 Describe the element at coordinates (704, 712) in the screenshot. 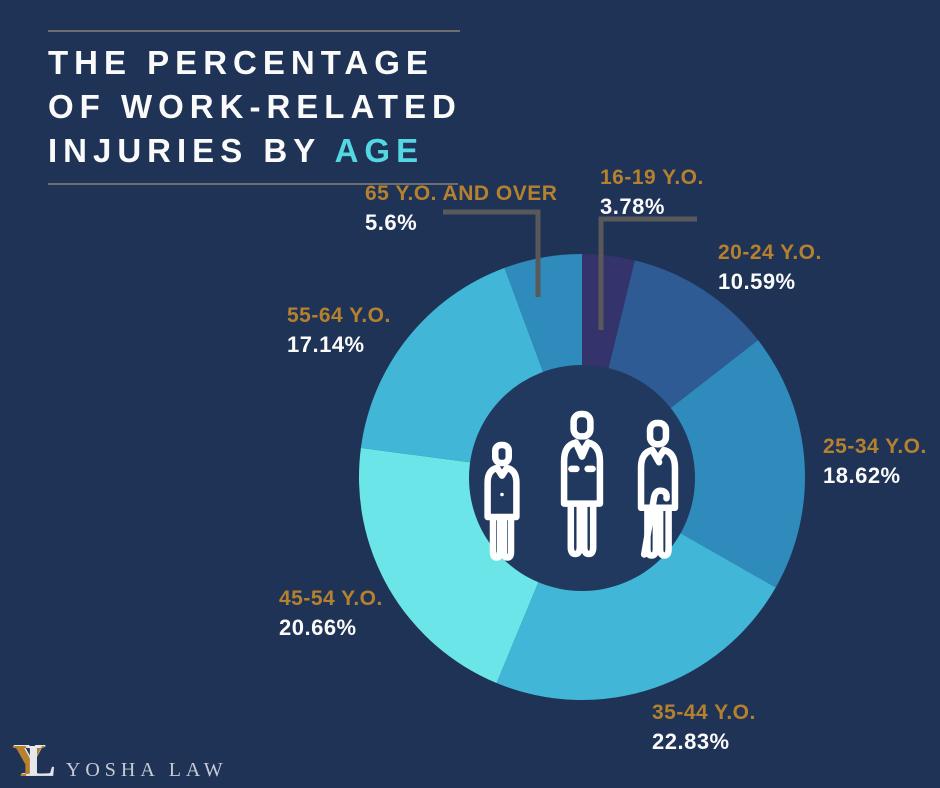

I see `segment-name: 35-44 Y.O.` at that location.